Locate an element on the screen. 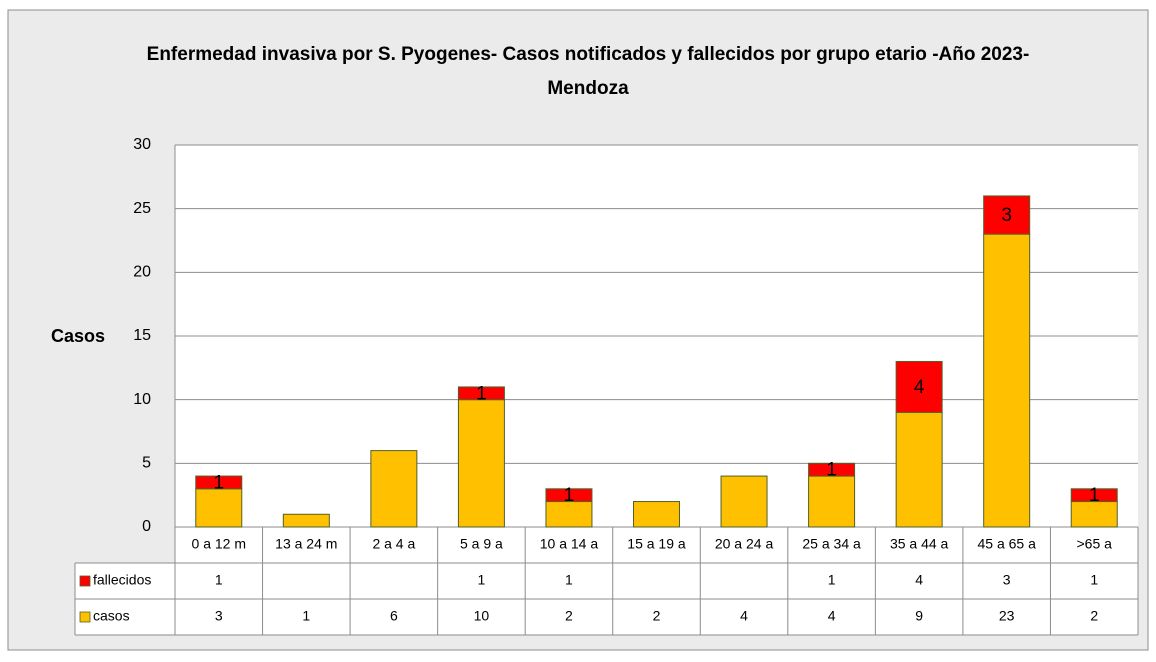 This screenshot has height=662, width=1156. x-tick-label: 25 a 34 a is located at coordinates (831, 544).